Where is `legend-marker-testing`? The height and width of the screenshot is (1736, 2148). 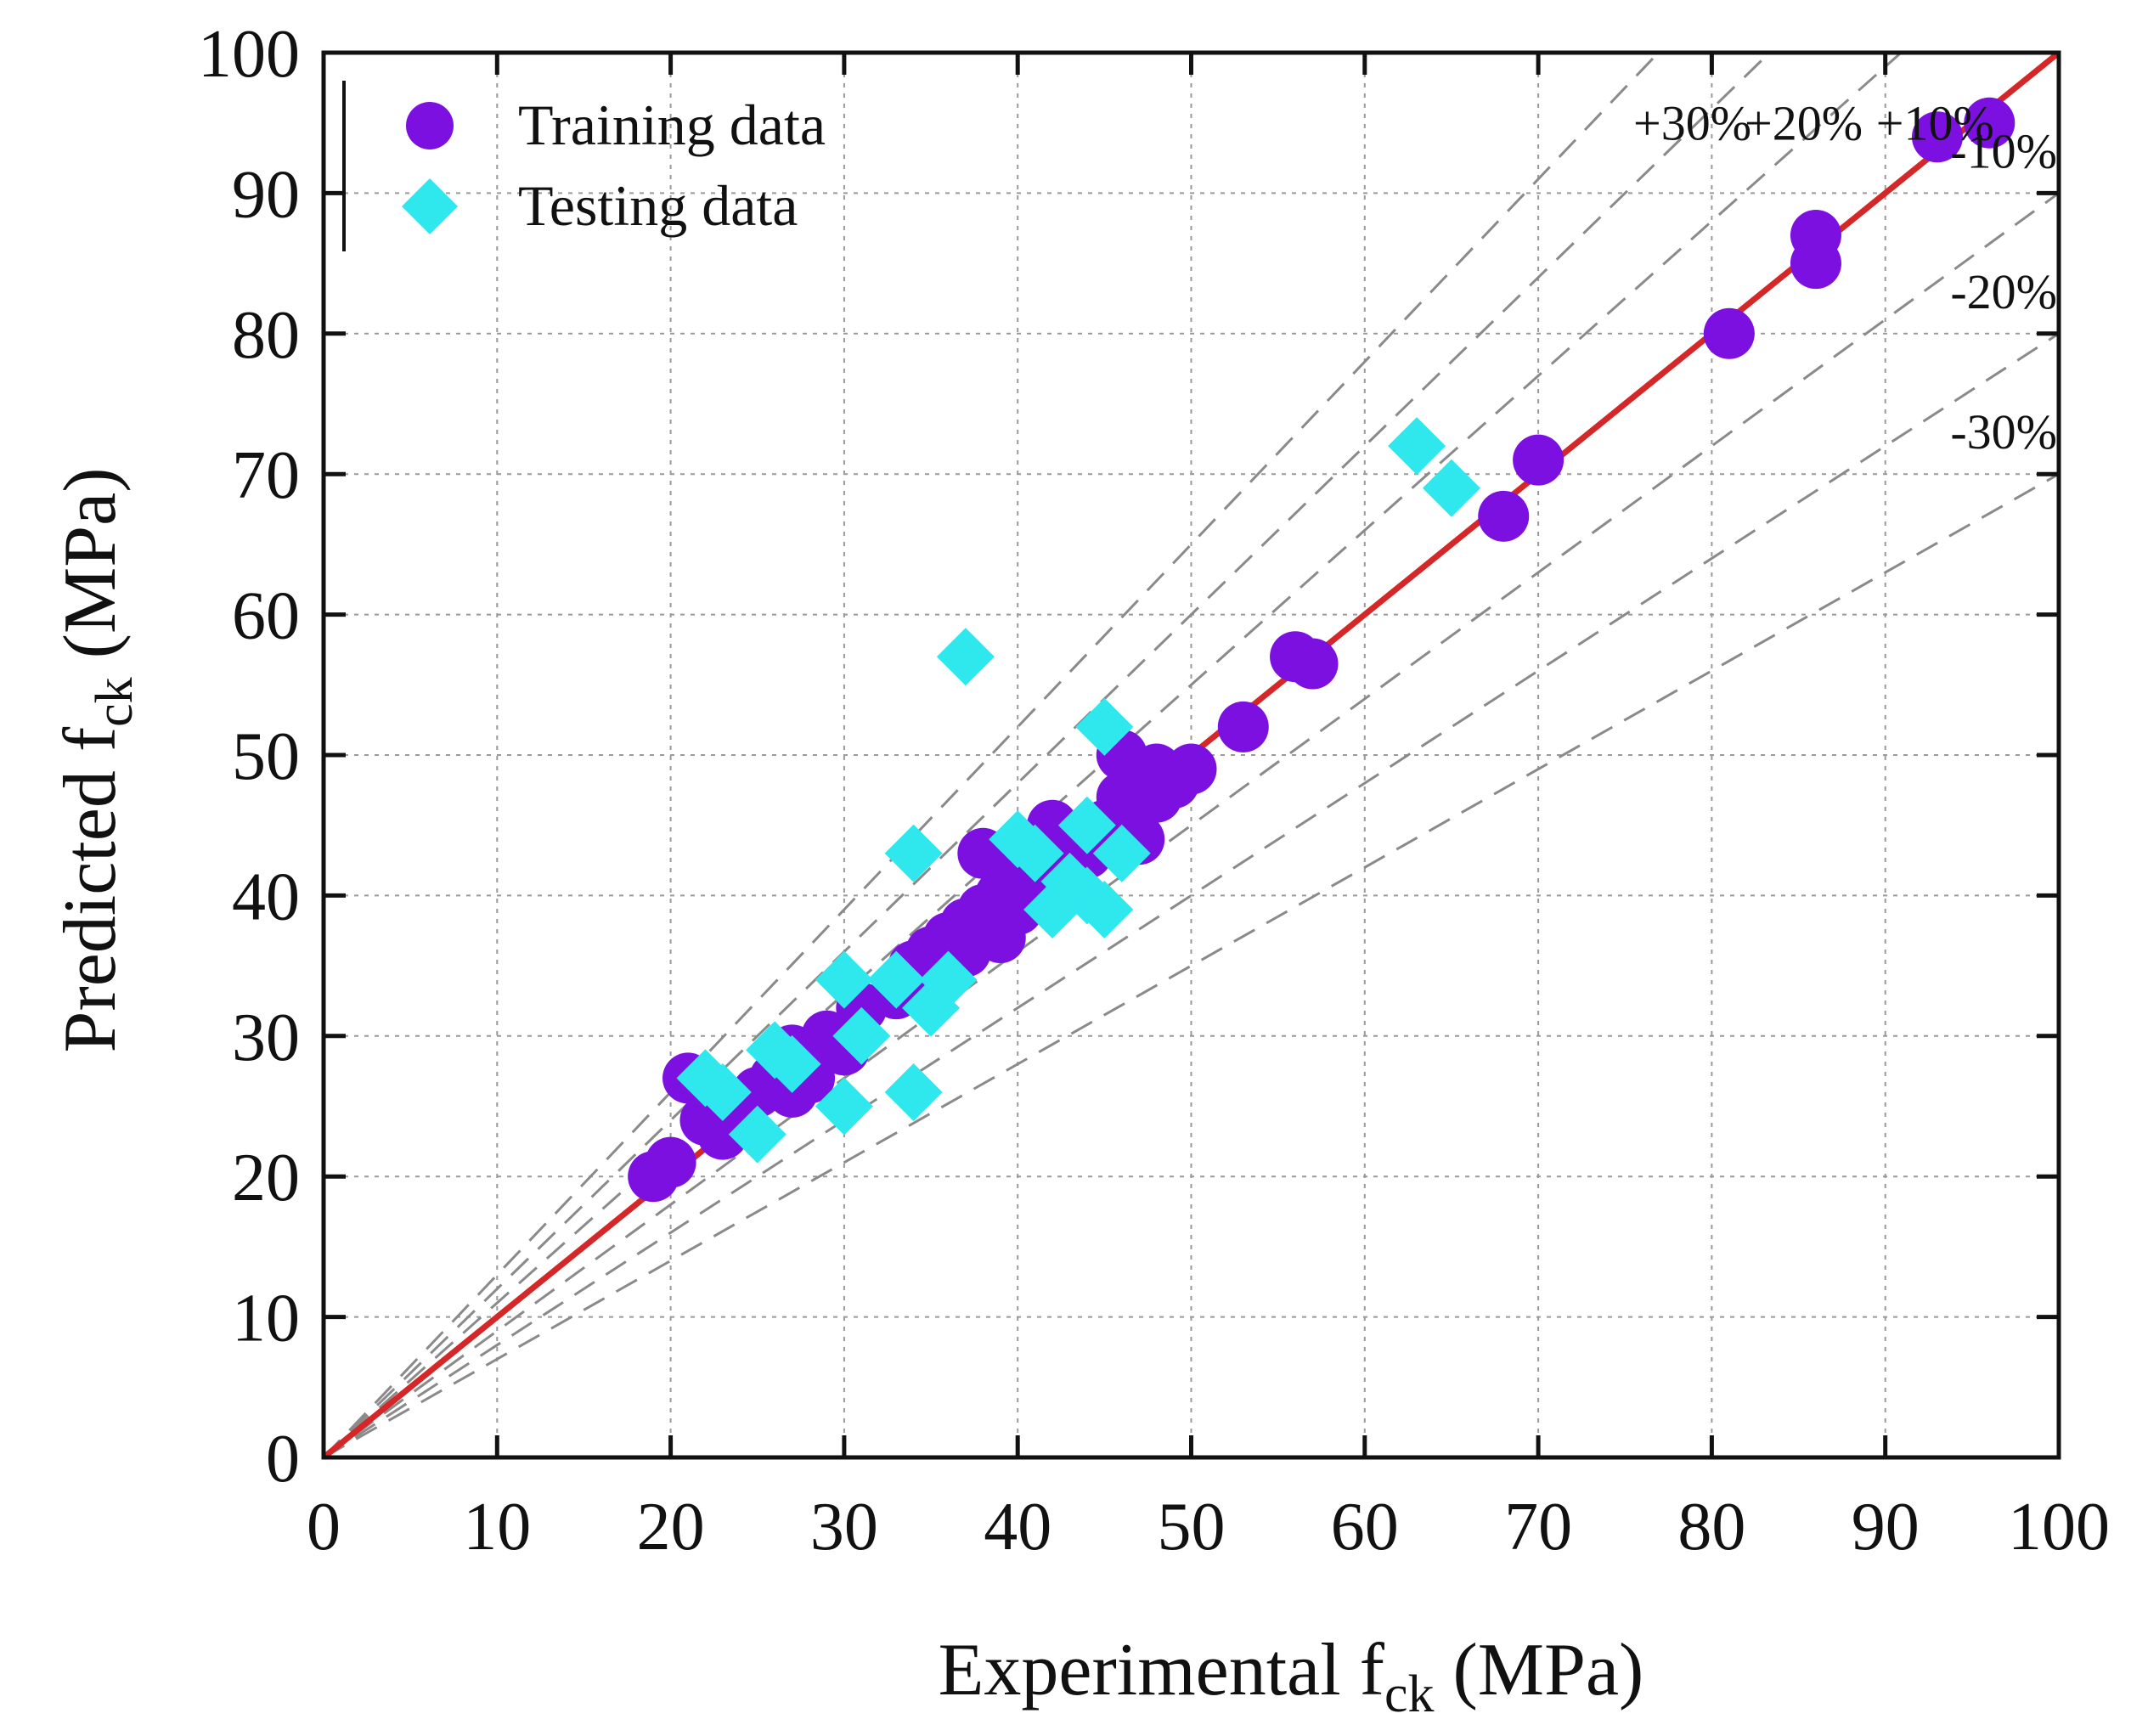
legend-marker-testing is located at coordinates (430, 206).